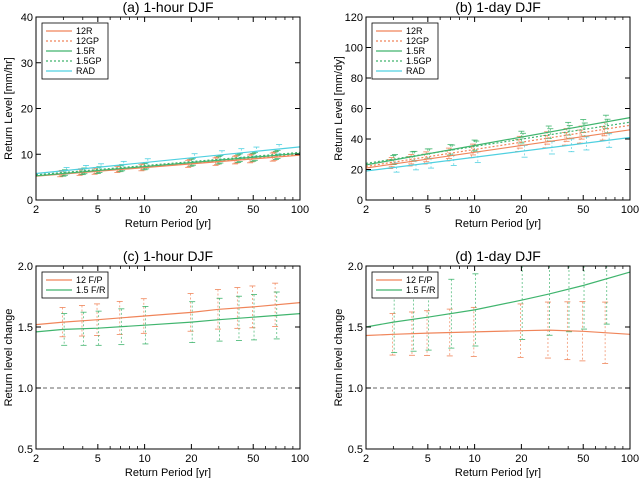 The width and height of the screenshot is (639, 478). I want to click on series-line-12gp, so click(498, 145).